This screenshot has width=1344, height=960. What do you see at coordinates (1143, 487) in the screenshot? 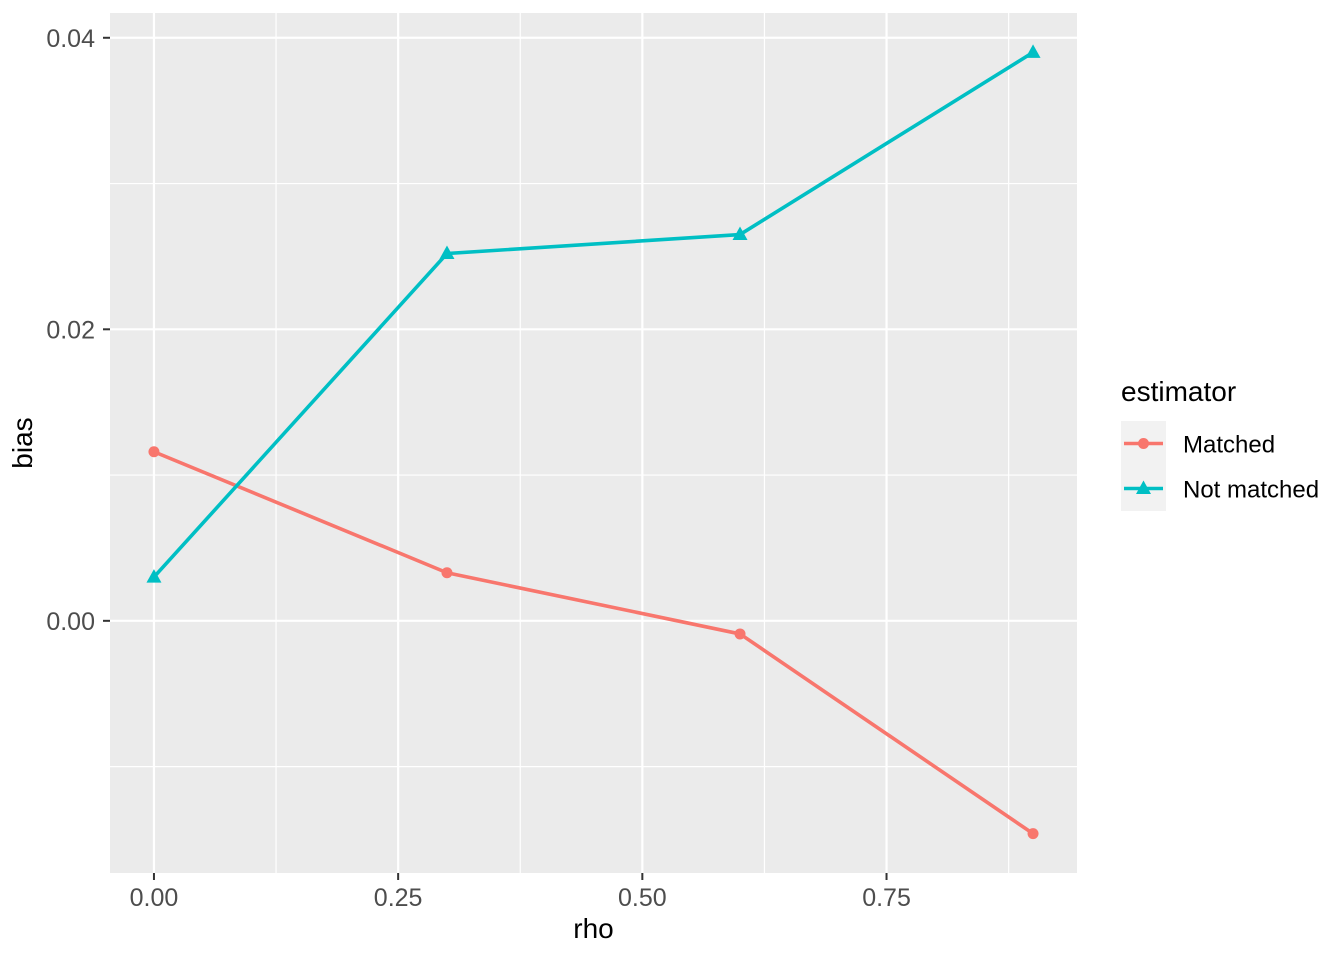
I see `legend-marker-triangle-icon` at bounding box center [1143, 487].